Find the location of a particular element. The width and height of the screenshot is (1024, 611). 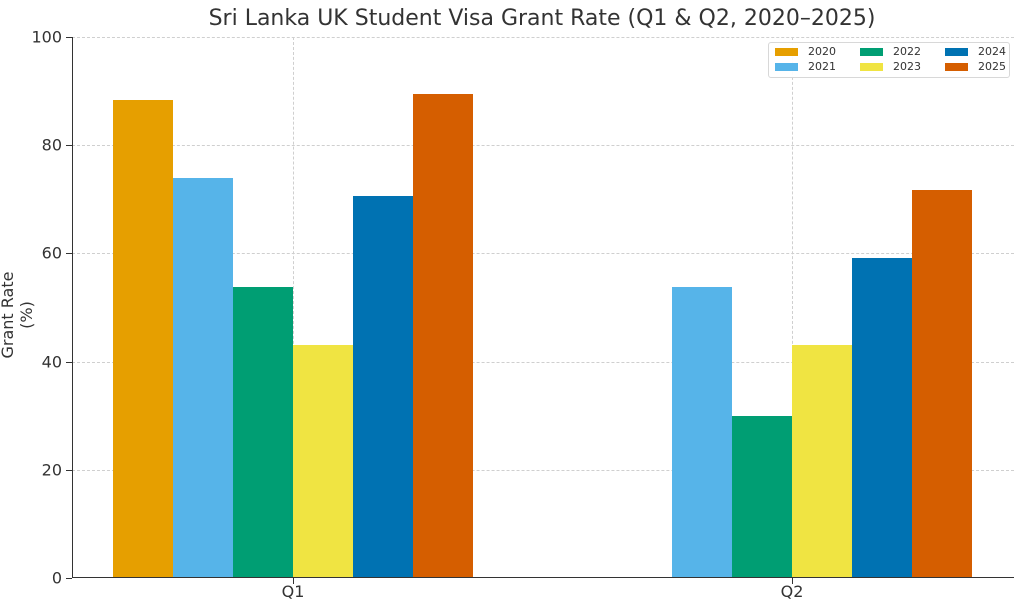

legend-label: 2024 is located at coordinates (992, 51).